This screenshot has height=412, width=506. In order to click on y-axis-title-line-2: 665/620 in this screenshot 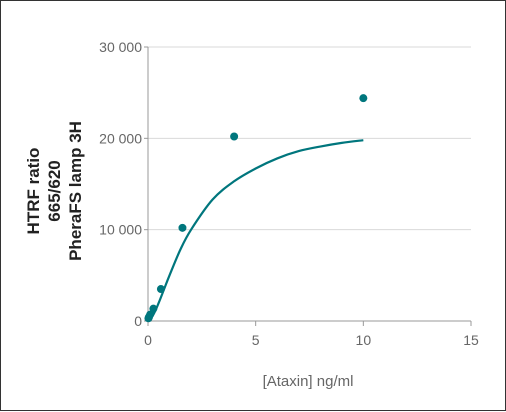, I will do `click(54, 190)`.